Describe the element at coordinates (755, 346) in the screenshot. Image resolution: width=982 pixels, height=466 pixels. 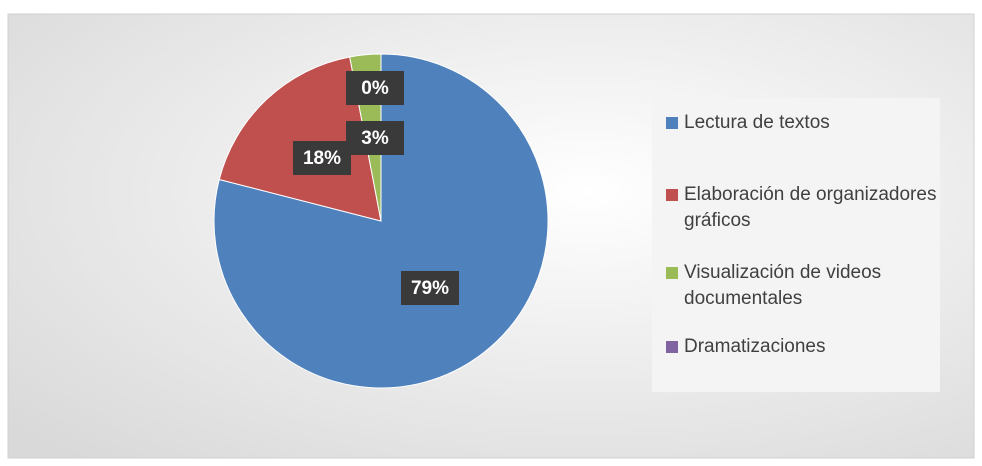
I see `legend-label: Dramatizaciones` at that location.